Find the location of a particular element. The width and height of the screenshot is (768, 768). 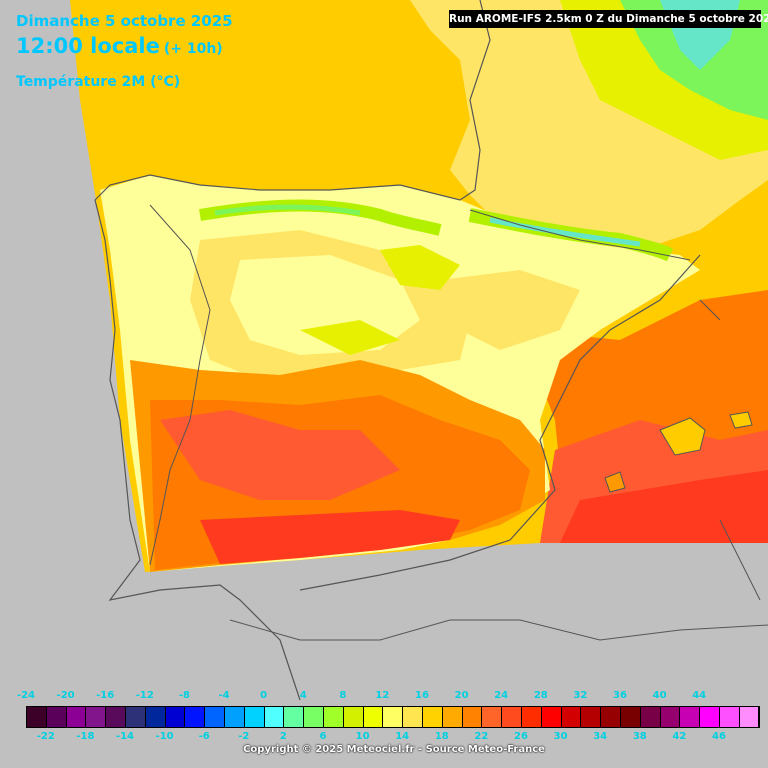

legend-label-top: 32 is located at coordinates (580, 695).